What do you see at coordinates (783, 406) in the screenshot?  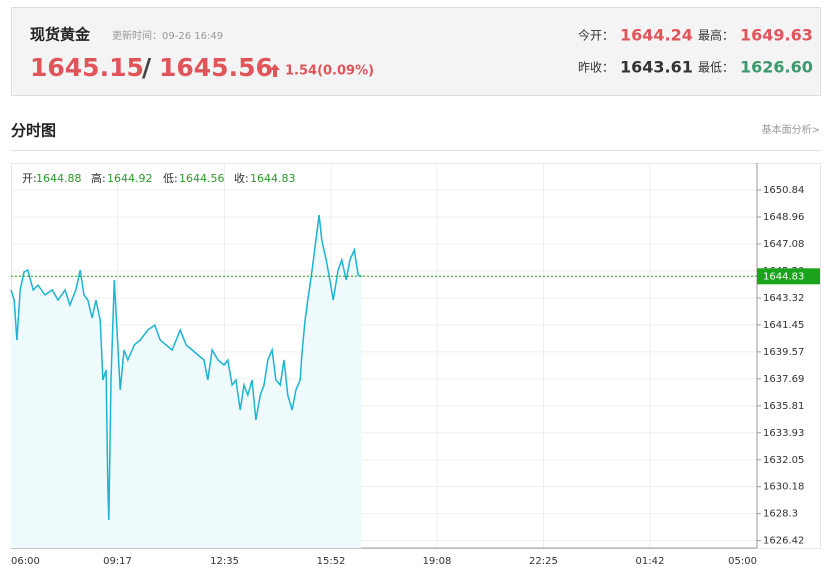 I see `y-tick-label: 1635.81` at bounding box center [783, 406].